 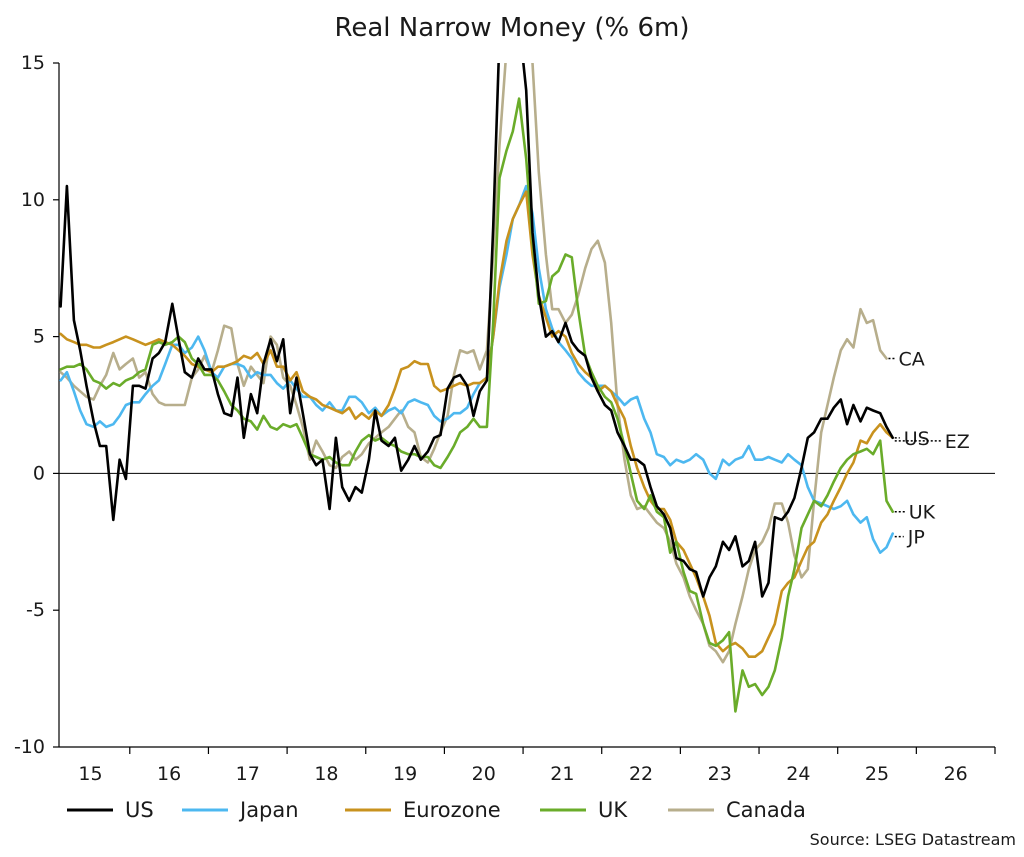 What do you see at coordinates (913, 839) in the screenshot?
I see `source-note: Source: LSEG Datastream` at bounding box center [913, 839].